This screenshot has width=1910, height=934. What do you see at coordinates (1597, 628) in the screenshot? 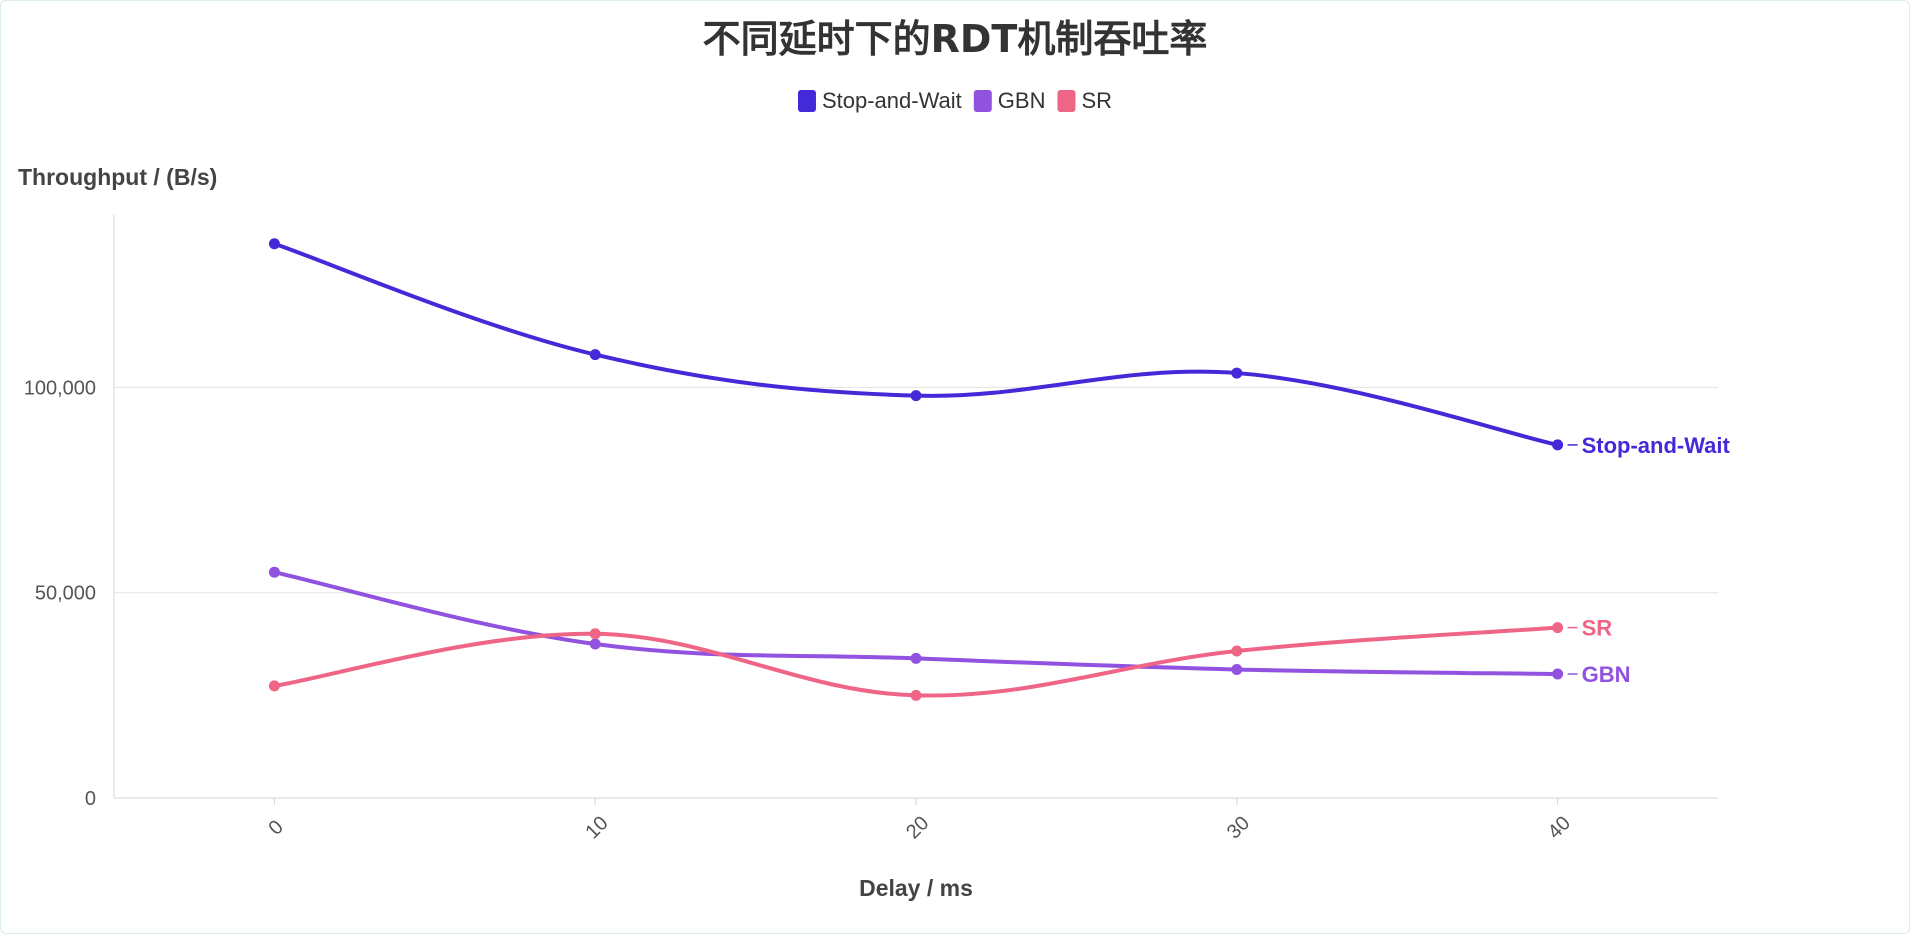
I see `series-end-label: SR` at bounding box center [1597, 628].